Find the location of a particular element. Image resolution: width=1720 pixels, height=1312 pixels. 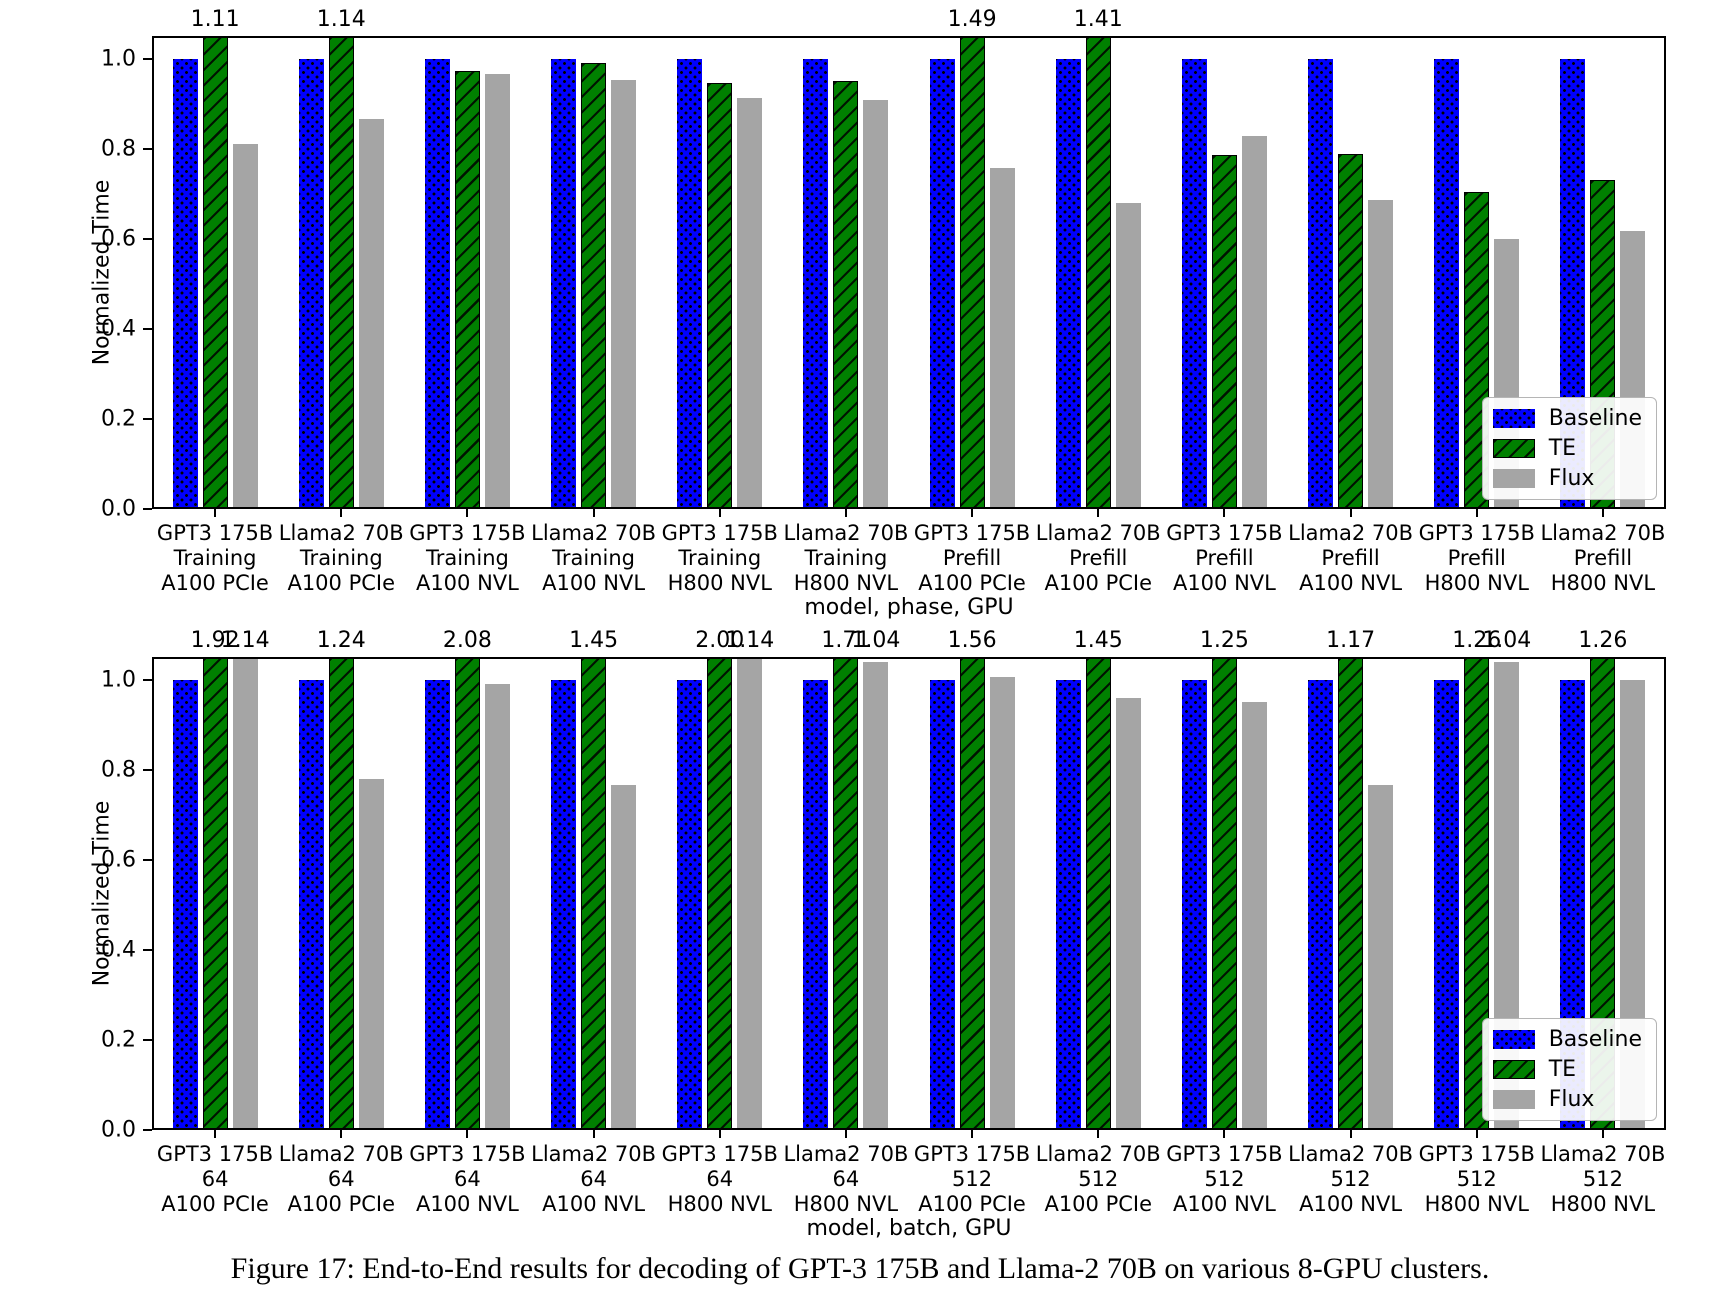

x-tick-label: GPT3 175B Prefill A100 NVL is located at coordinates (1224, 558).